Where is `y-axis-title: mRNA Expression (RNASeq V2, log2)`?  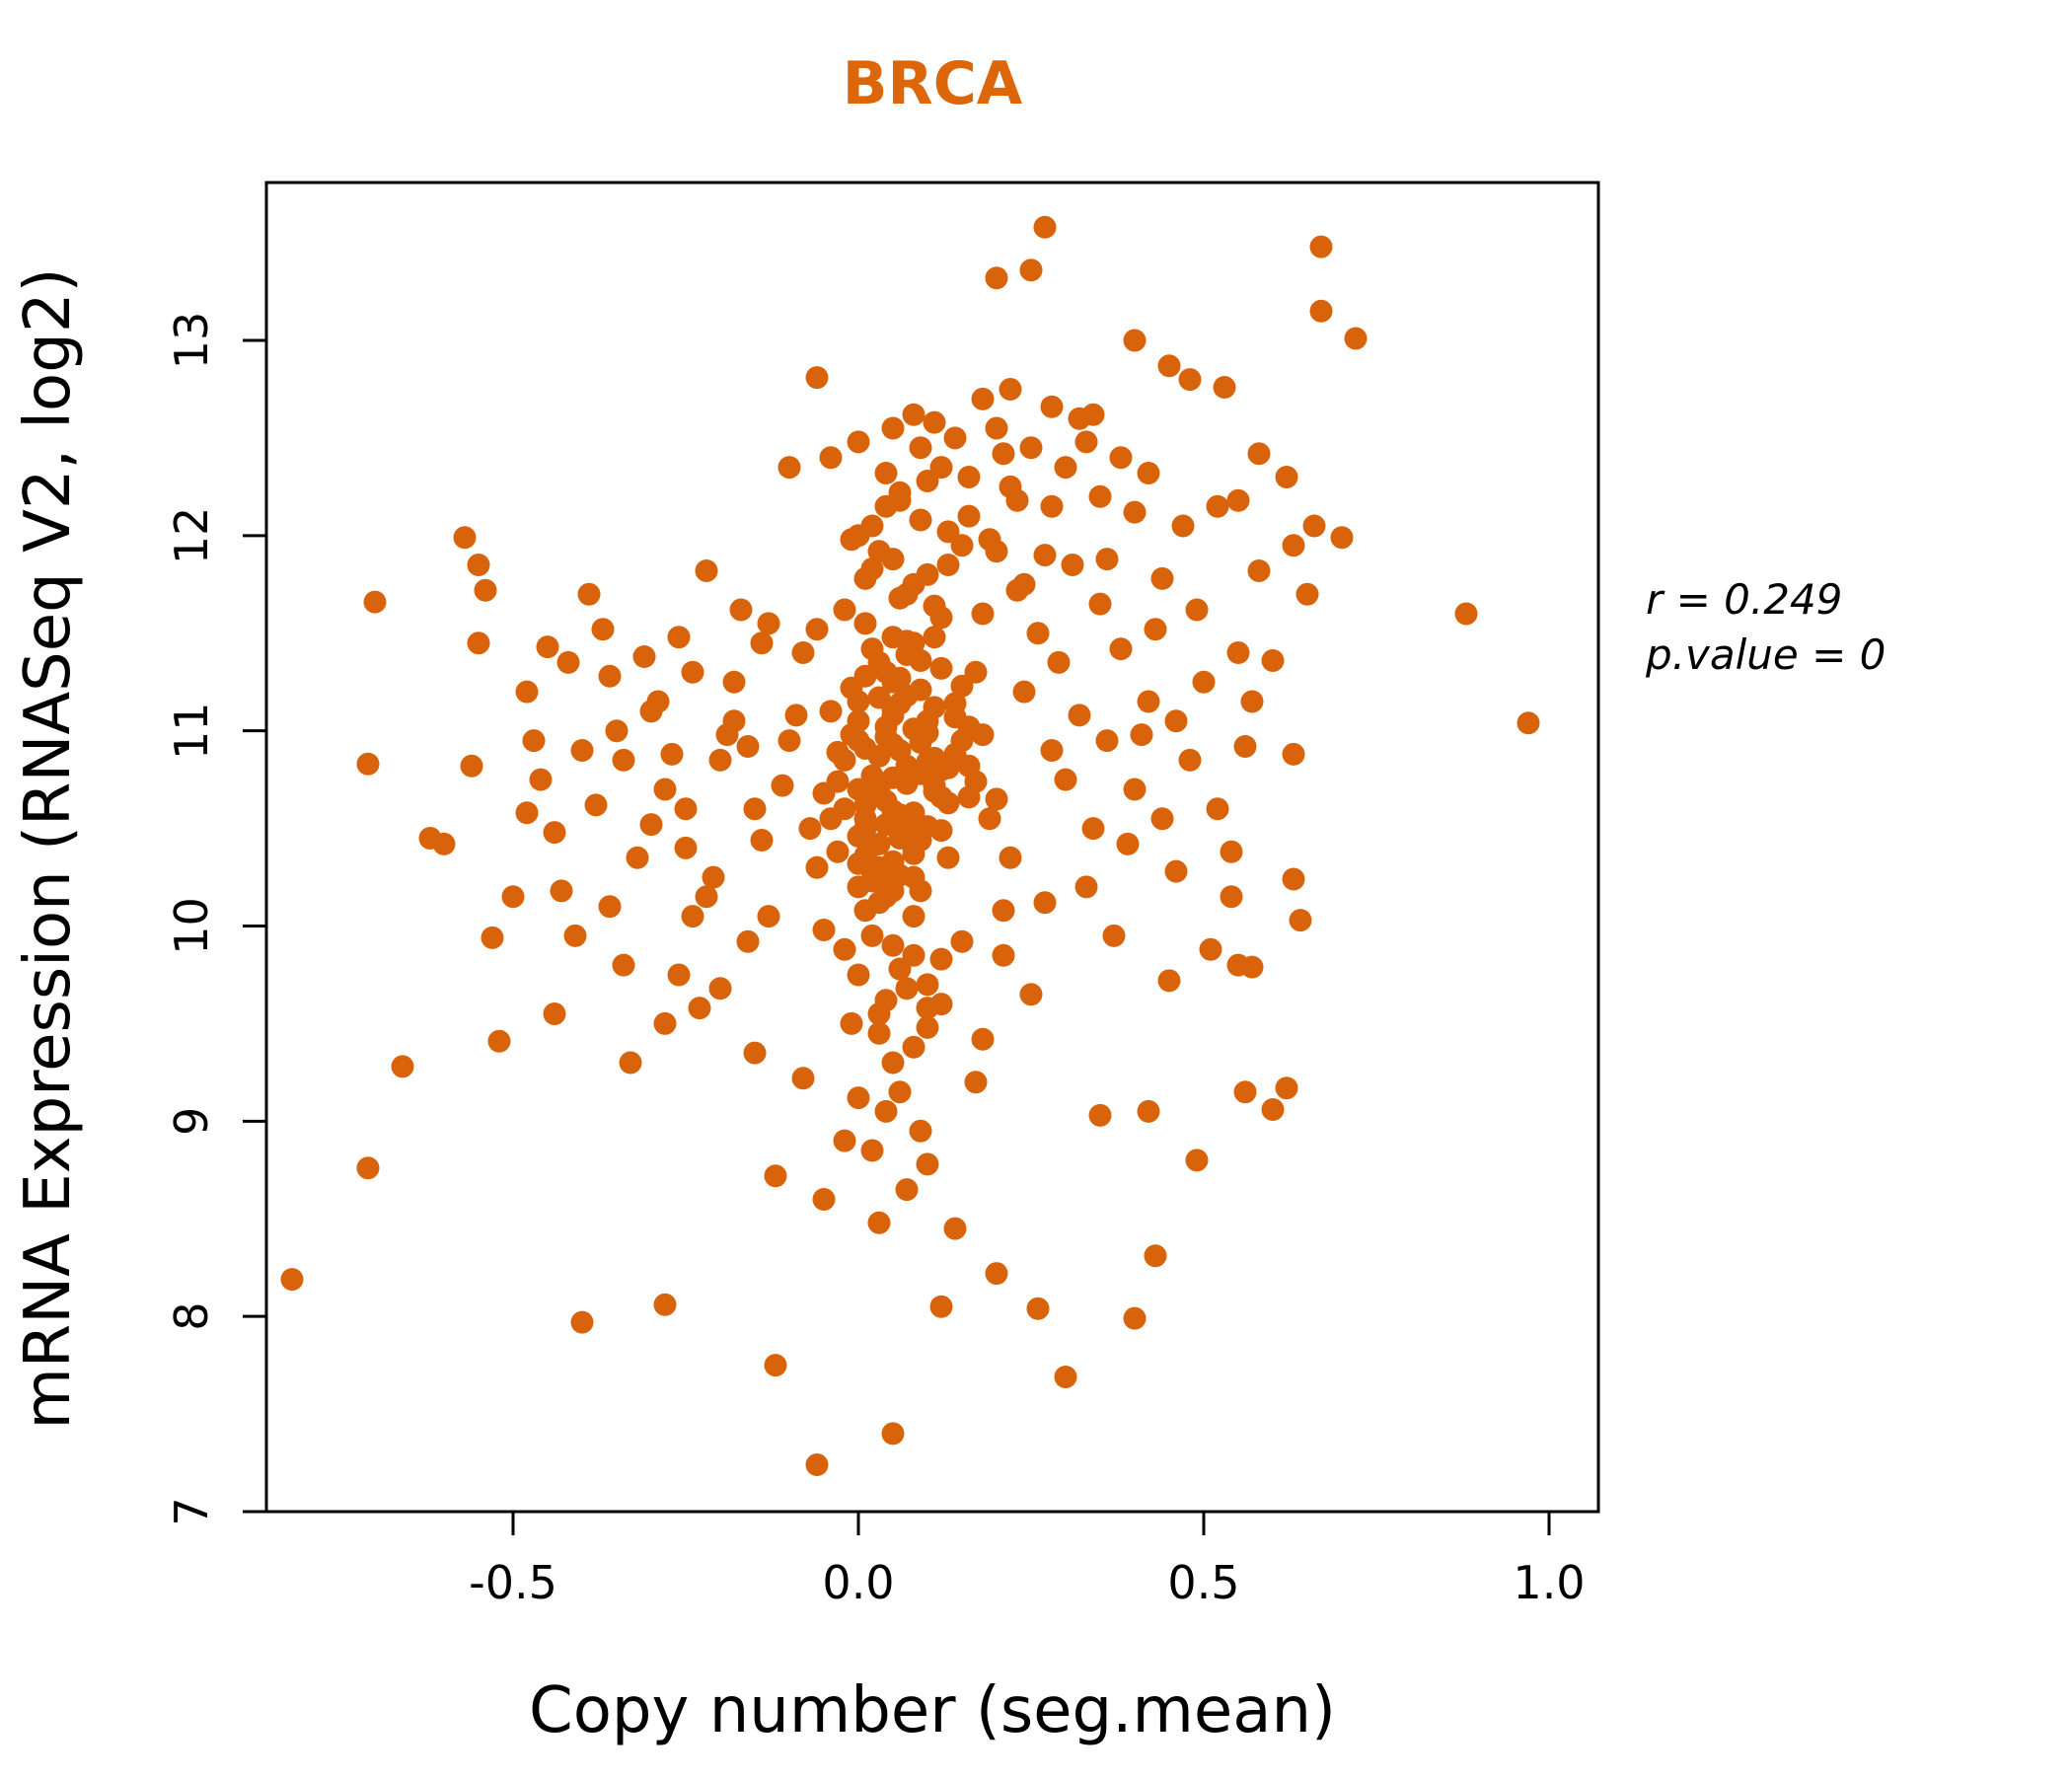
y-axis-title: mRNA Expression (RNASeq V2, log2) is located at coordinates (49, 848).